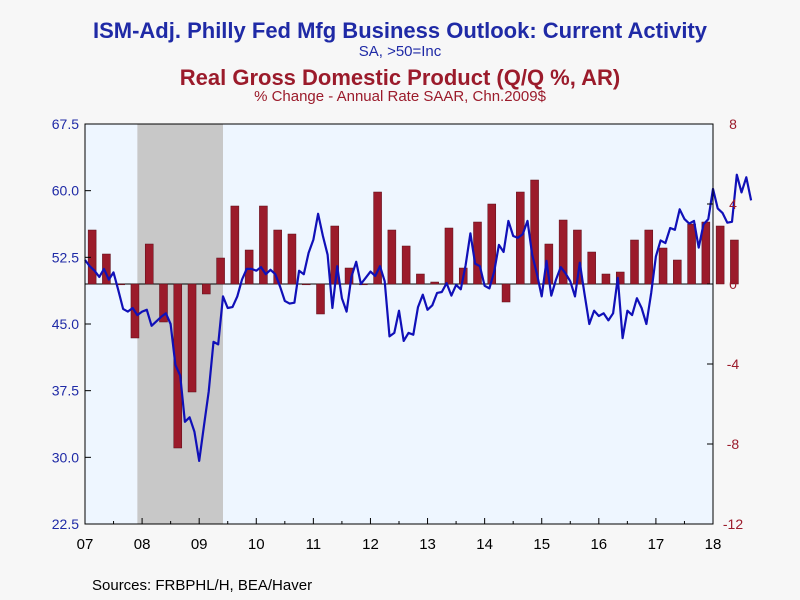 The height and width of the screenshot is (600, 800). Describe the element at coordinates (733, 284) in the screenshot. I see `right-axis-tick-label: 0` at that location.